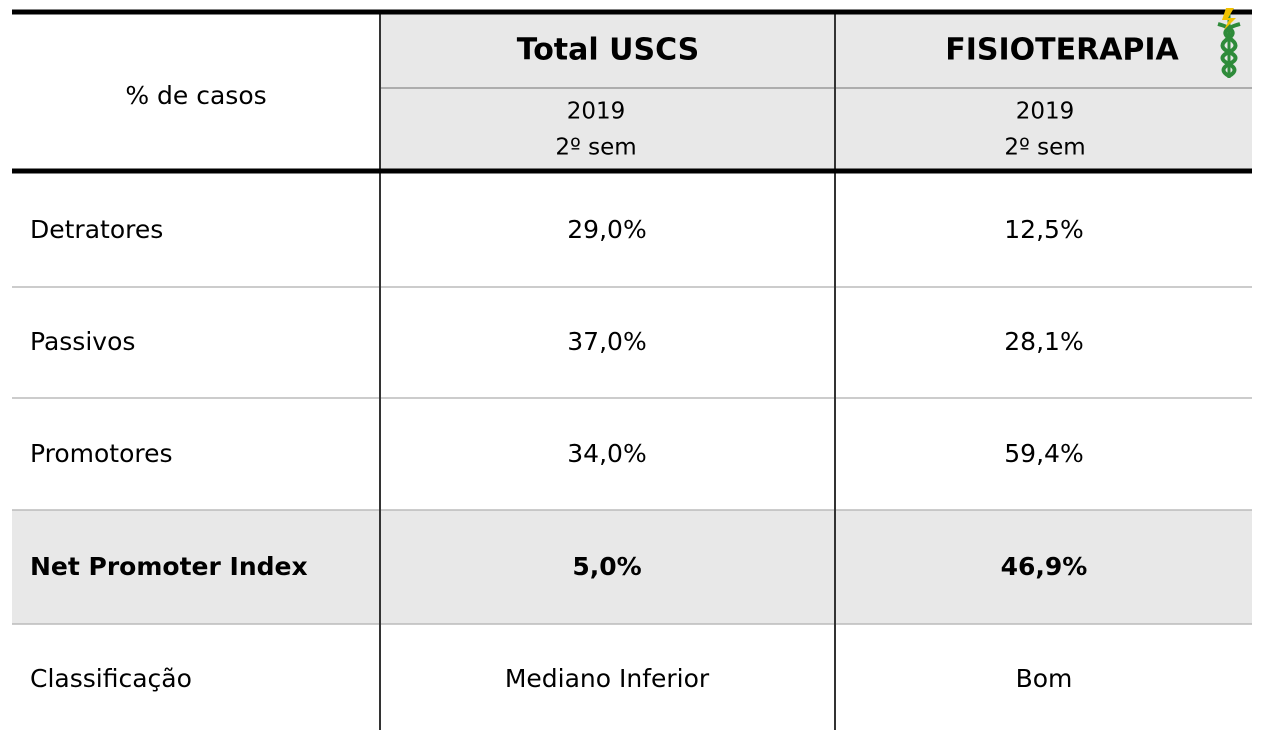  What do you see at coordinates (1043, 341) in the screenshot?
I see `cell: 28,1%` at bounding box center [1043, 341].